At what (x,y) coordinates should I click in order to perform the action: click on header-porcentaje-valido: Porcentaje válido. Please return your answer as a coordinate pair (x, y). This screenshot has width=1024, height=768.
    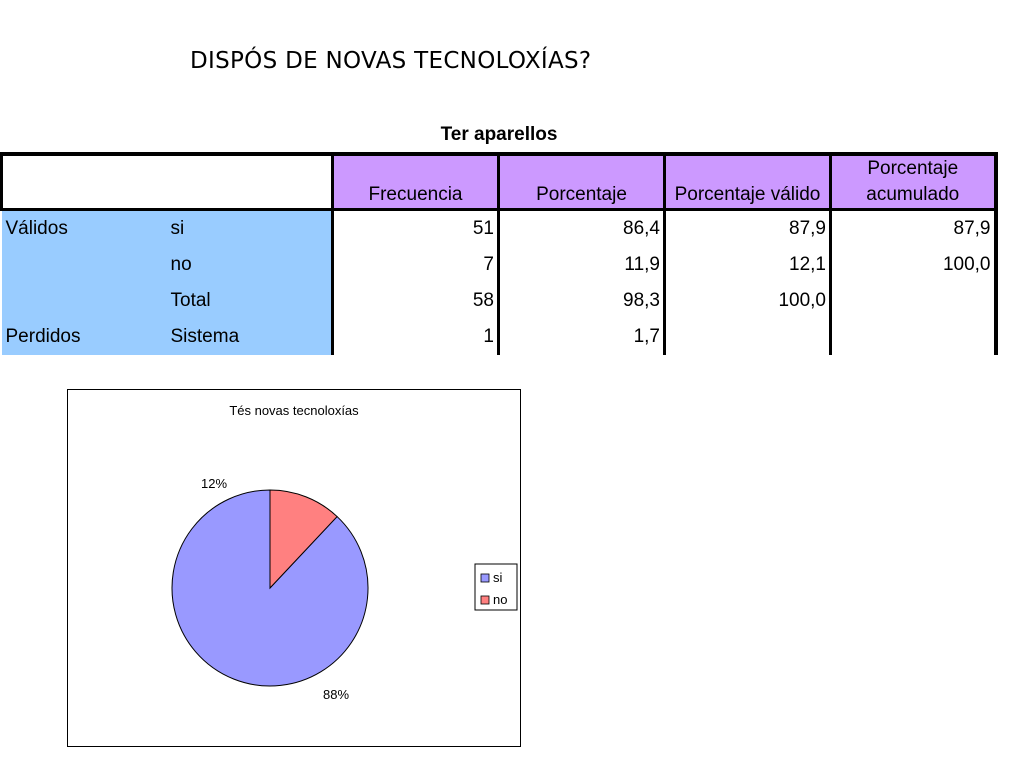
    Looking at the image, I should click on (747, 181).